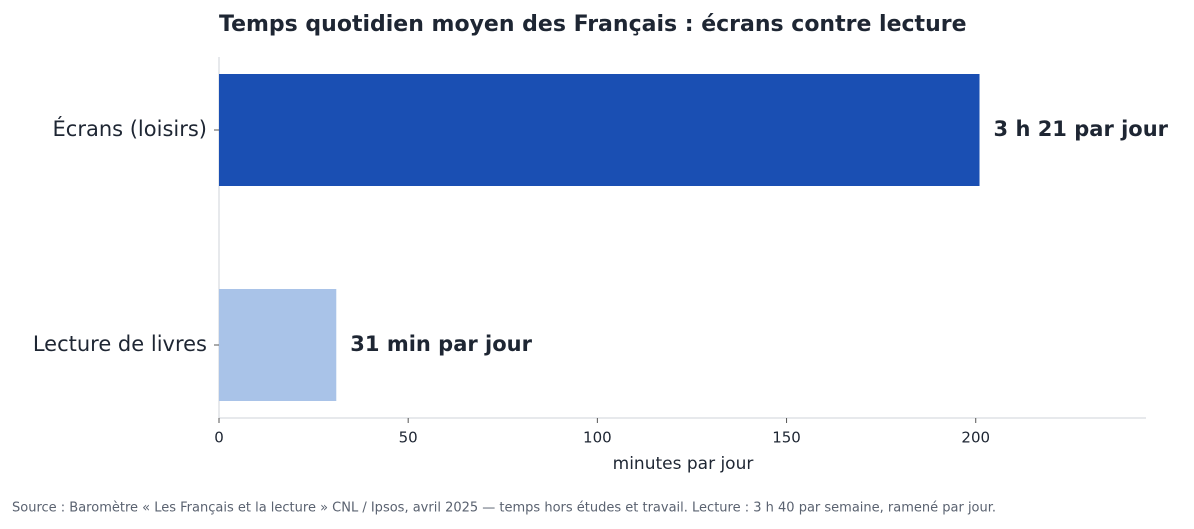 The height and width of the screenshot is (529, 1194). What do you see at coordinates (597, 438) in the screenshot?
I see `x-tick-label: 100` at bounding box center [597, 438].